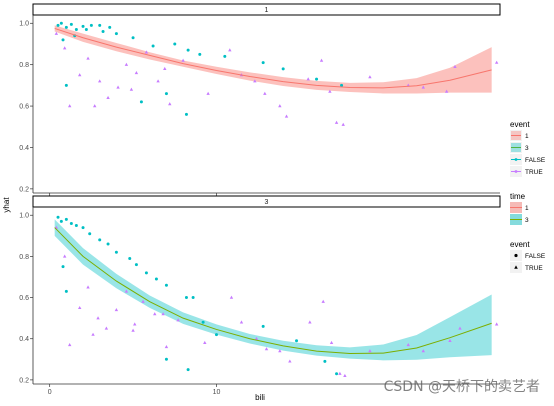 The image size is (554, 406). I want to click on legend-item-label: FALSE, so click(535, 160).